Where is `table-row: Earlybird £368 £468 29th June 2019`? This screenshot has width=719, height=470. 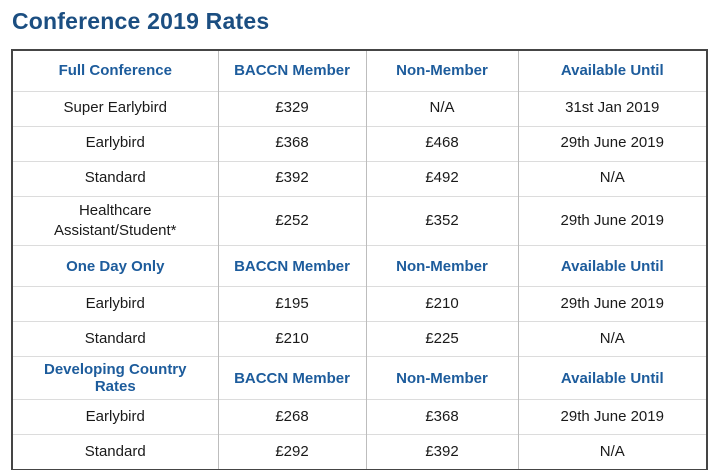 table-row: Earlybird £368 £468 29th June 2019 is located at coordinates (359, 143).